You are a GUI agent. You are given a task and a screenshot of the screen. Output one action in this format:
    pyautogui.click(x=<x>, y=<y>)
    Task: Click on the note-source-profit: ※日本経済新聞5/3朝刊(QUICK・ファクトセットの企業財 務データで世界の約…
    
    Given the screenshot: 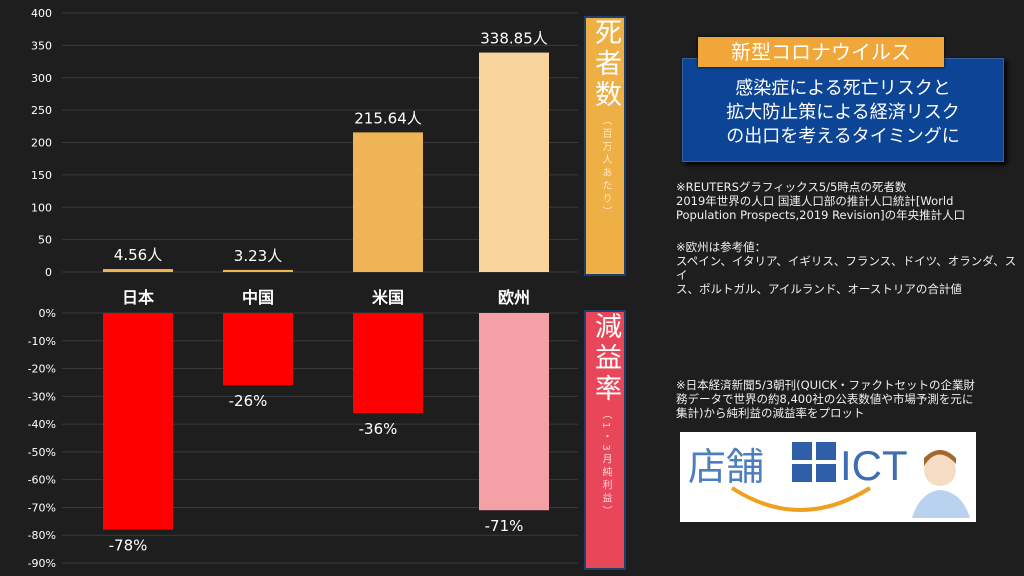 What is the action you would take?
    pyautogui.click(x=826, y=399)
    